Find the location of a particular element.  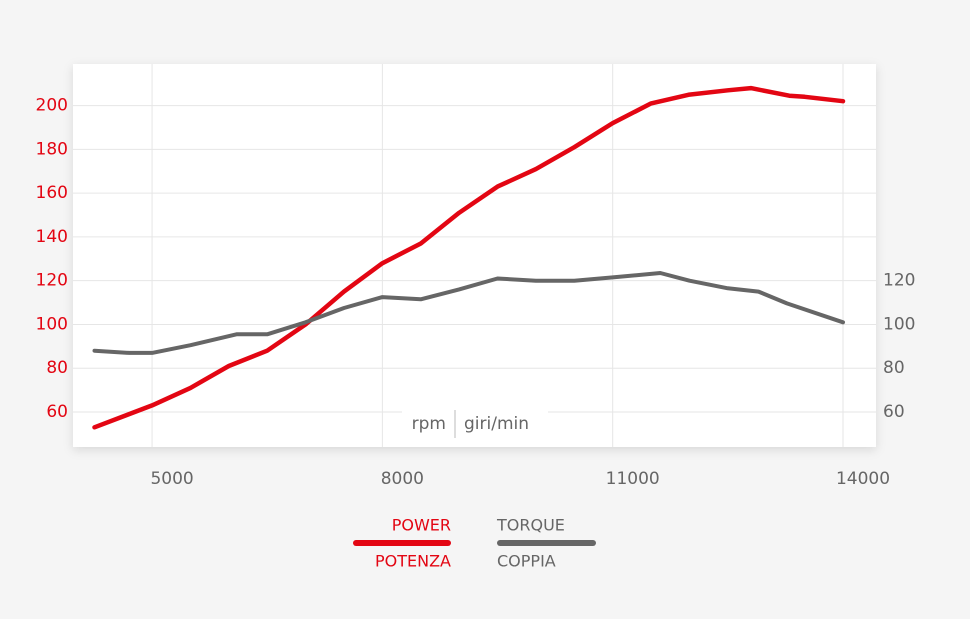

y2-tick-label: 60 is located at coordinates (894, 412).